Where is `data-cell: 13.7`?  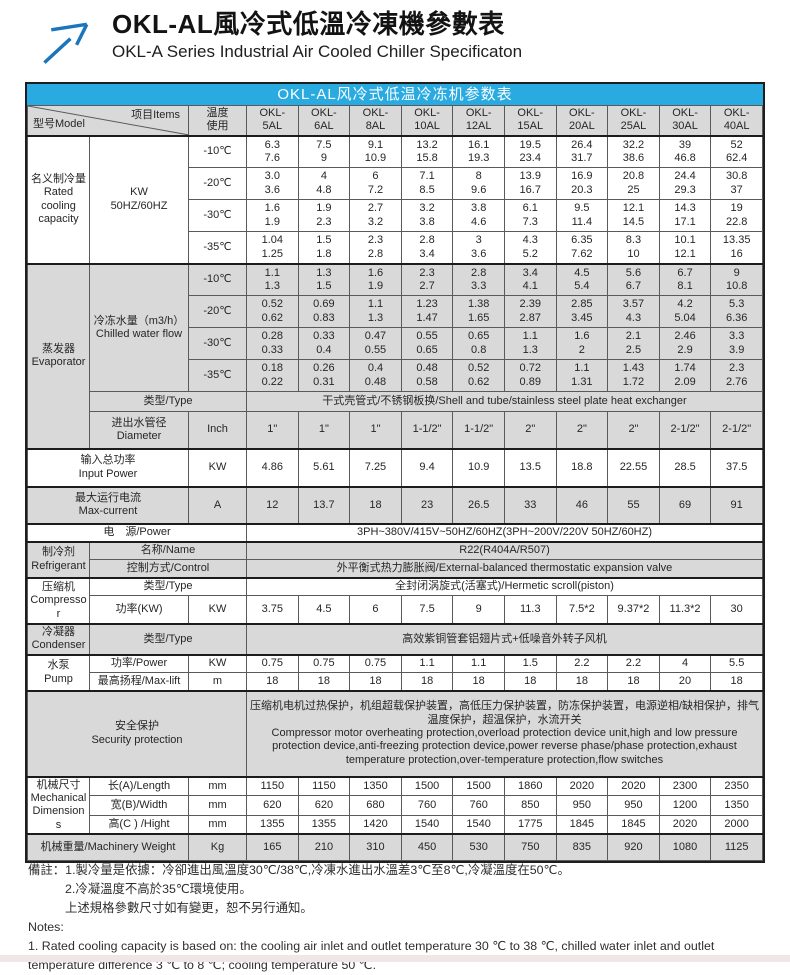
data-cell: 13.7 is located at coordinates (324, 505).